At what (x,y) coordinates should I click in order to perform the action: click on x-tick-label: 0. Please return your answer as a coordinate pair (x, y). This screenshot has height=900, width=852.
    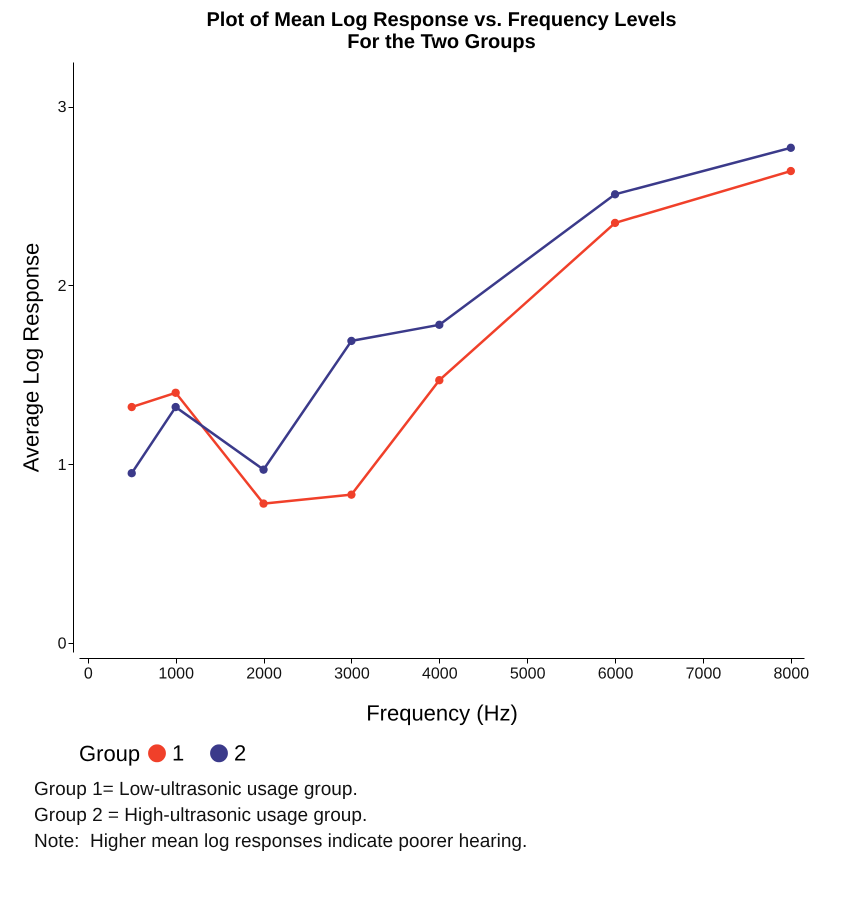
    Looking at the image, I should click on (88, 674).